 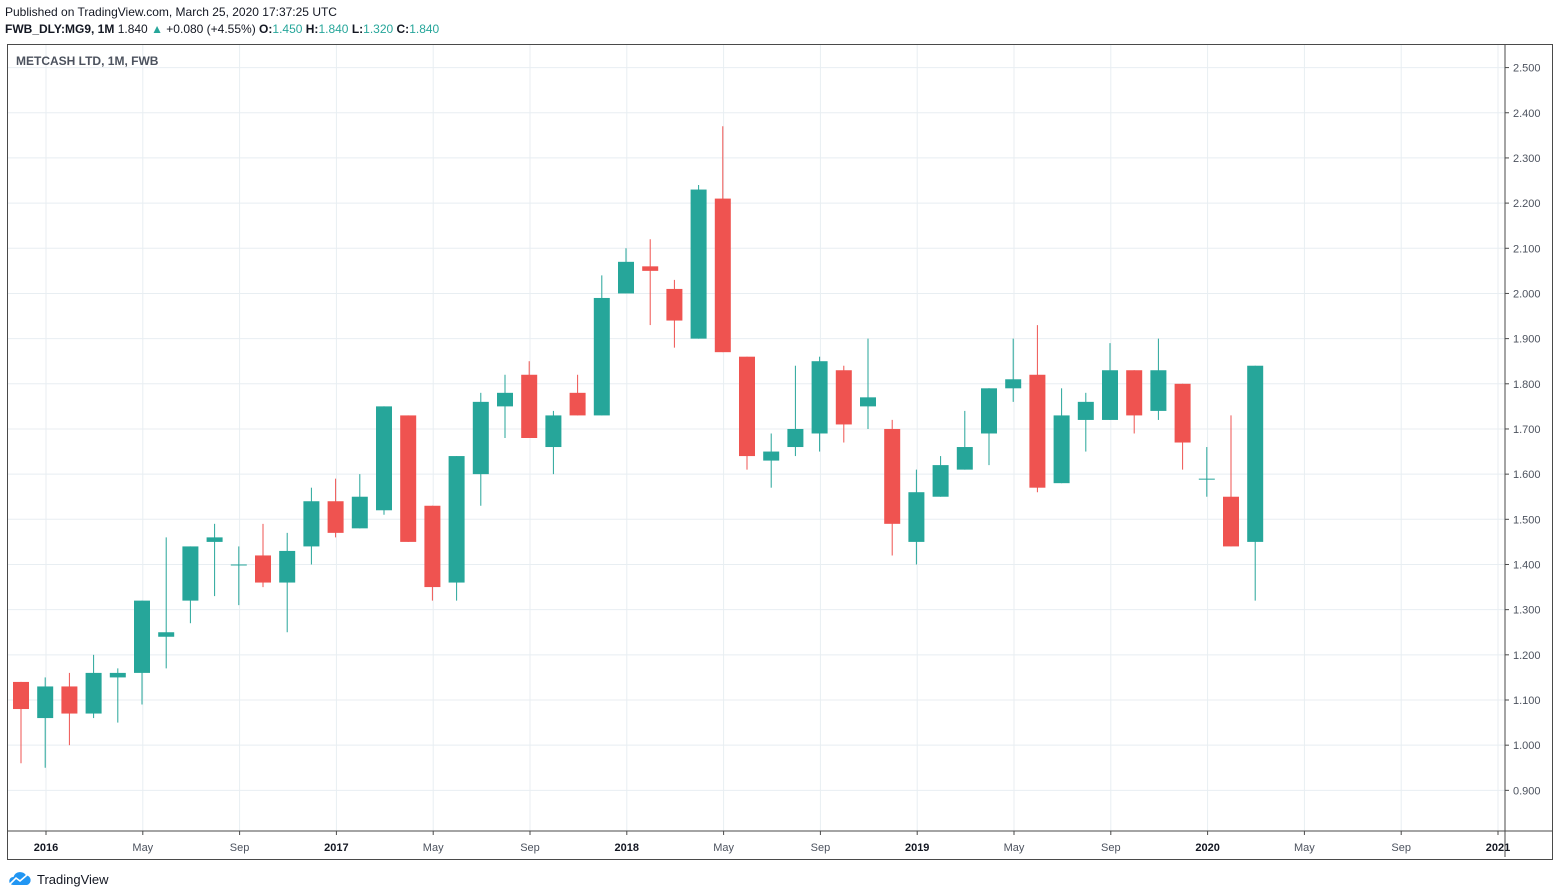 I want to click on high-label: H:, so click(x=312, y=29).